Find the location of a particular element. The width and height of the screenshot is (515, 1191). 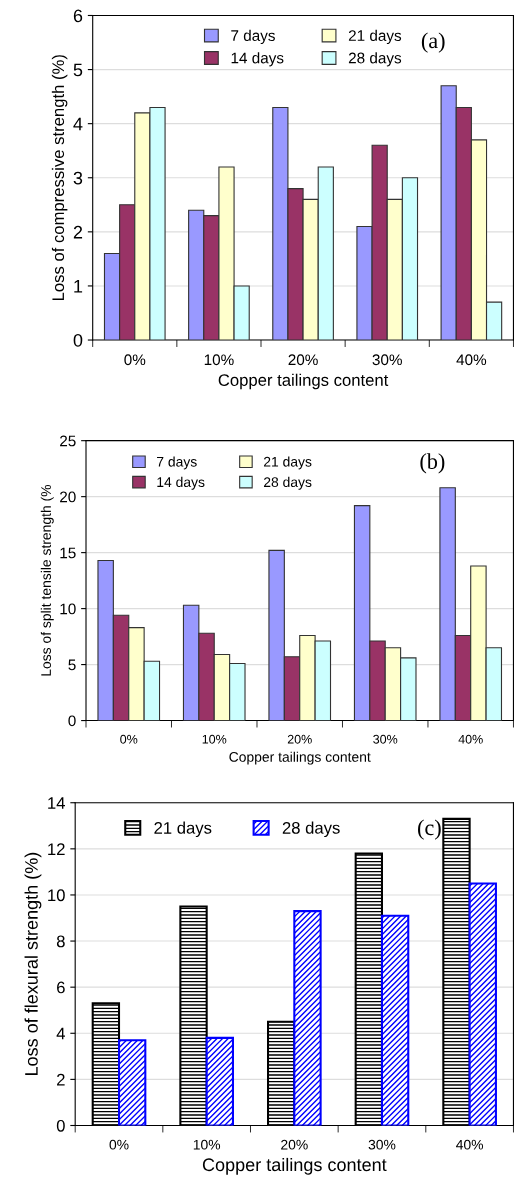

y-tick-label: 3 is located at coordinates (78, 178).